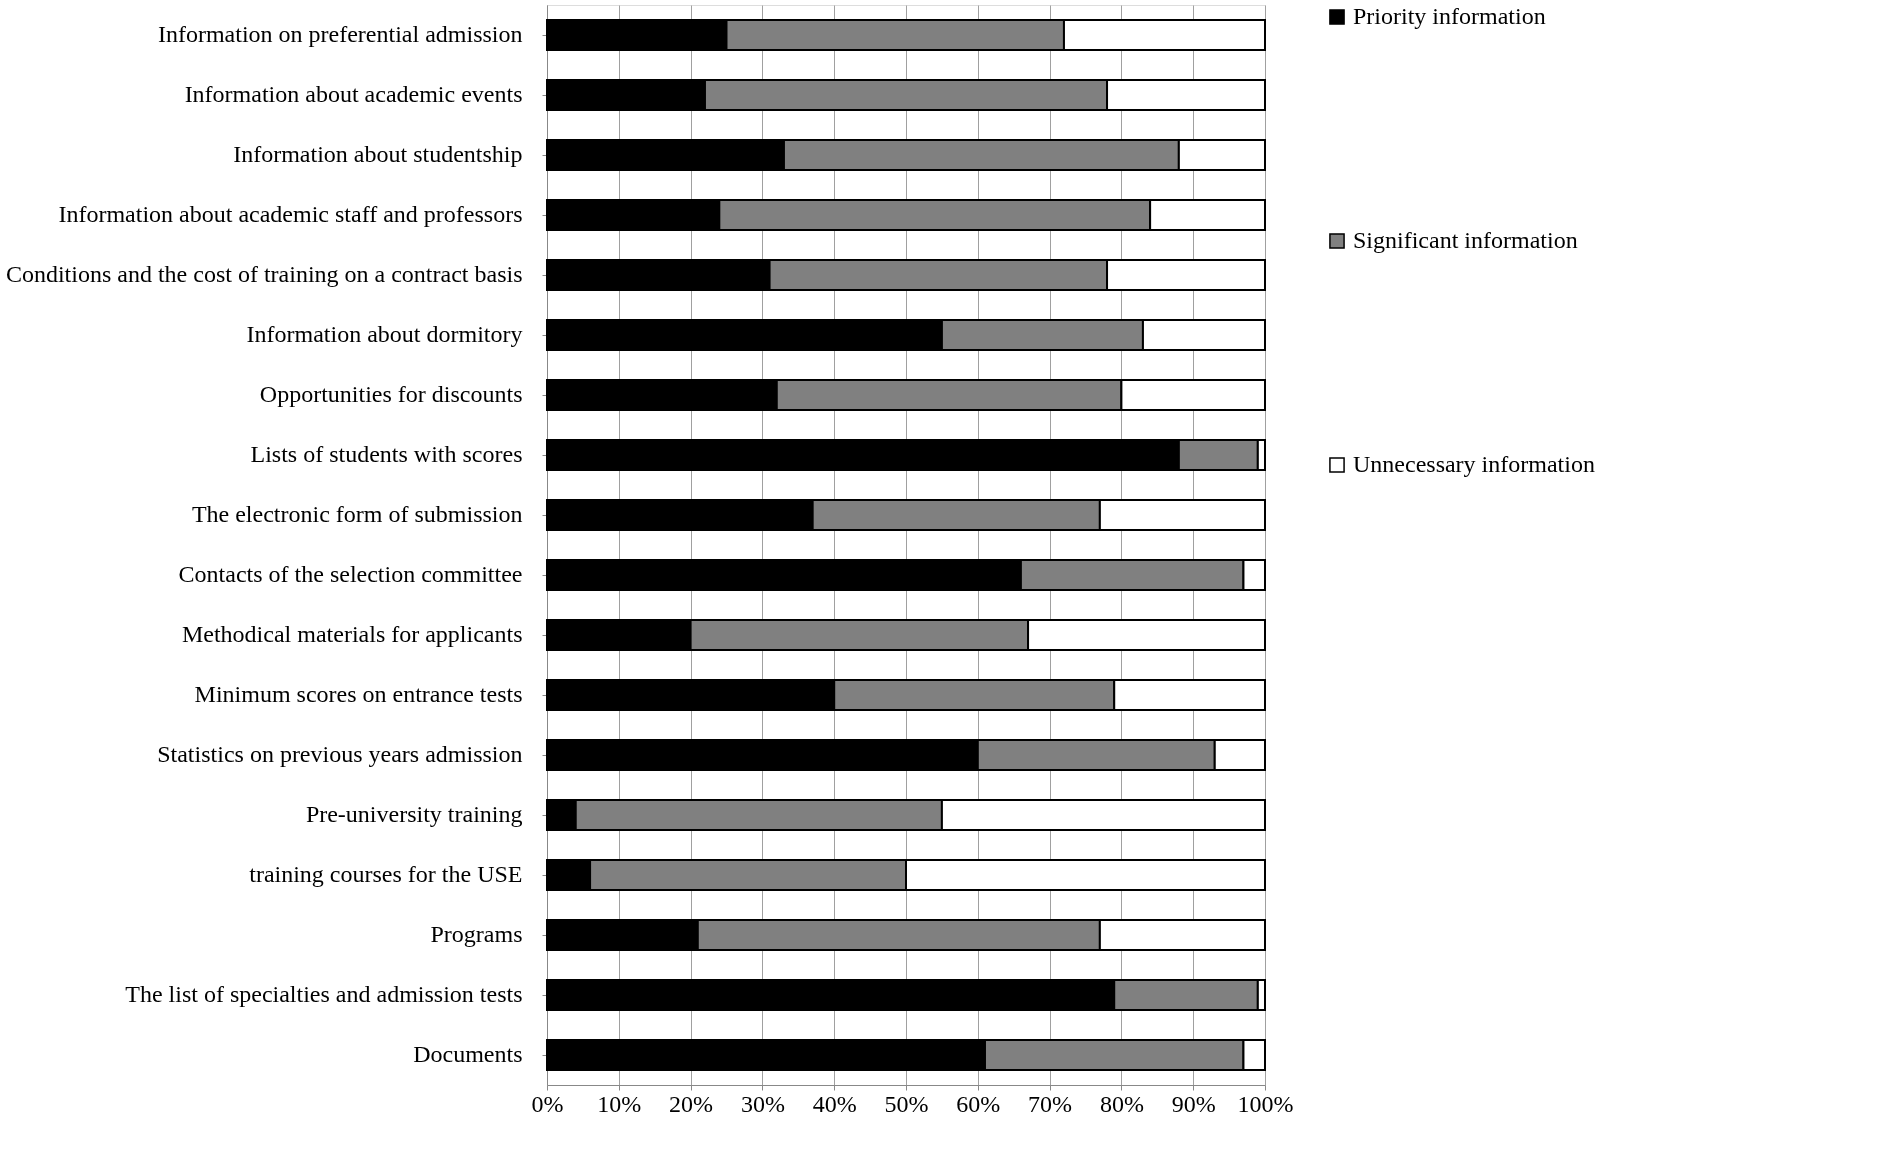 Image resolution: width=1881 pixels, height=1156 pixels. I want to click on y-tick-label: Information about academic staff and professors, so click(290, 214).